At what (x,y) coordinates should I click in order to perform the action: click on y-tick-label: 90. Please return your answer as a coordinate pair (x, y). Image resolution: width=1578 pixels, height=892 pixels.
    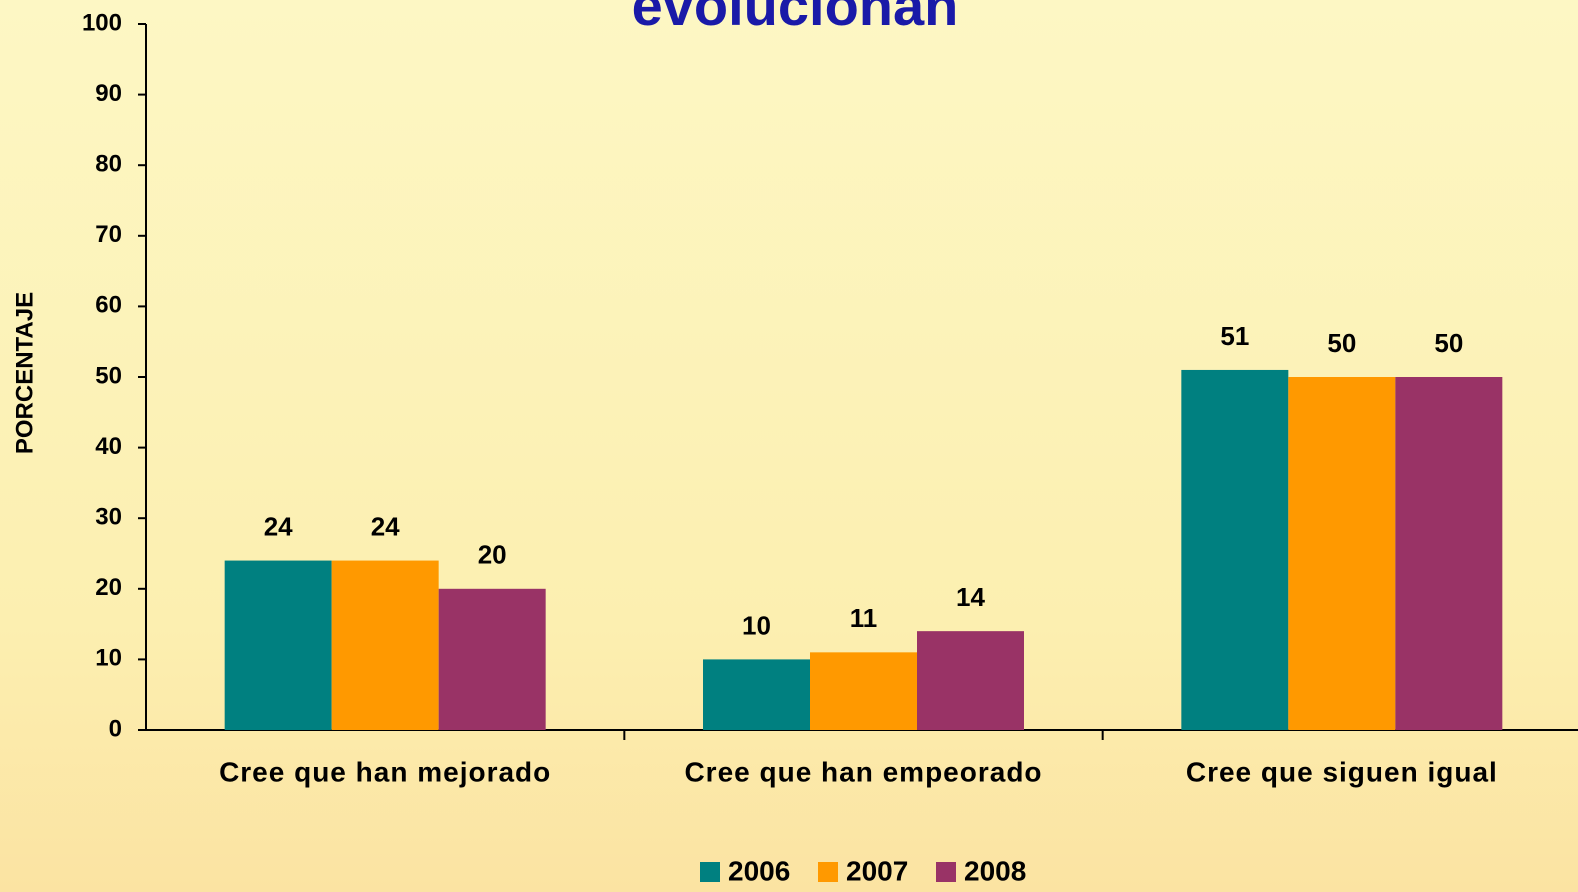
    Looking at the image, I should click on (108, 93).